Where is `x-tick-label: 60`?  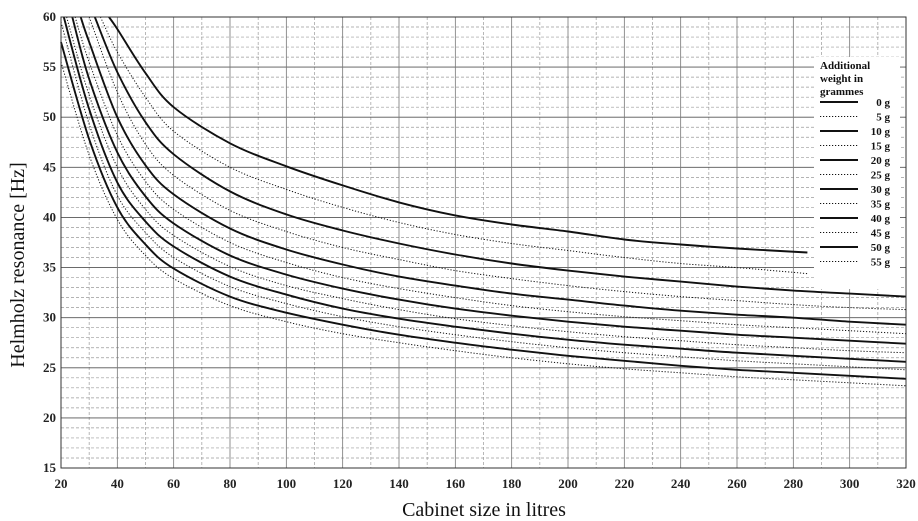
x-tick-label: 60 is located at coordinates (173, 483).